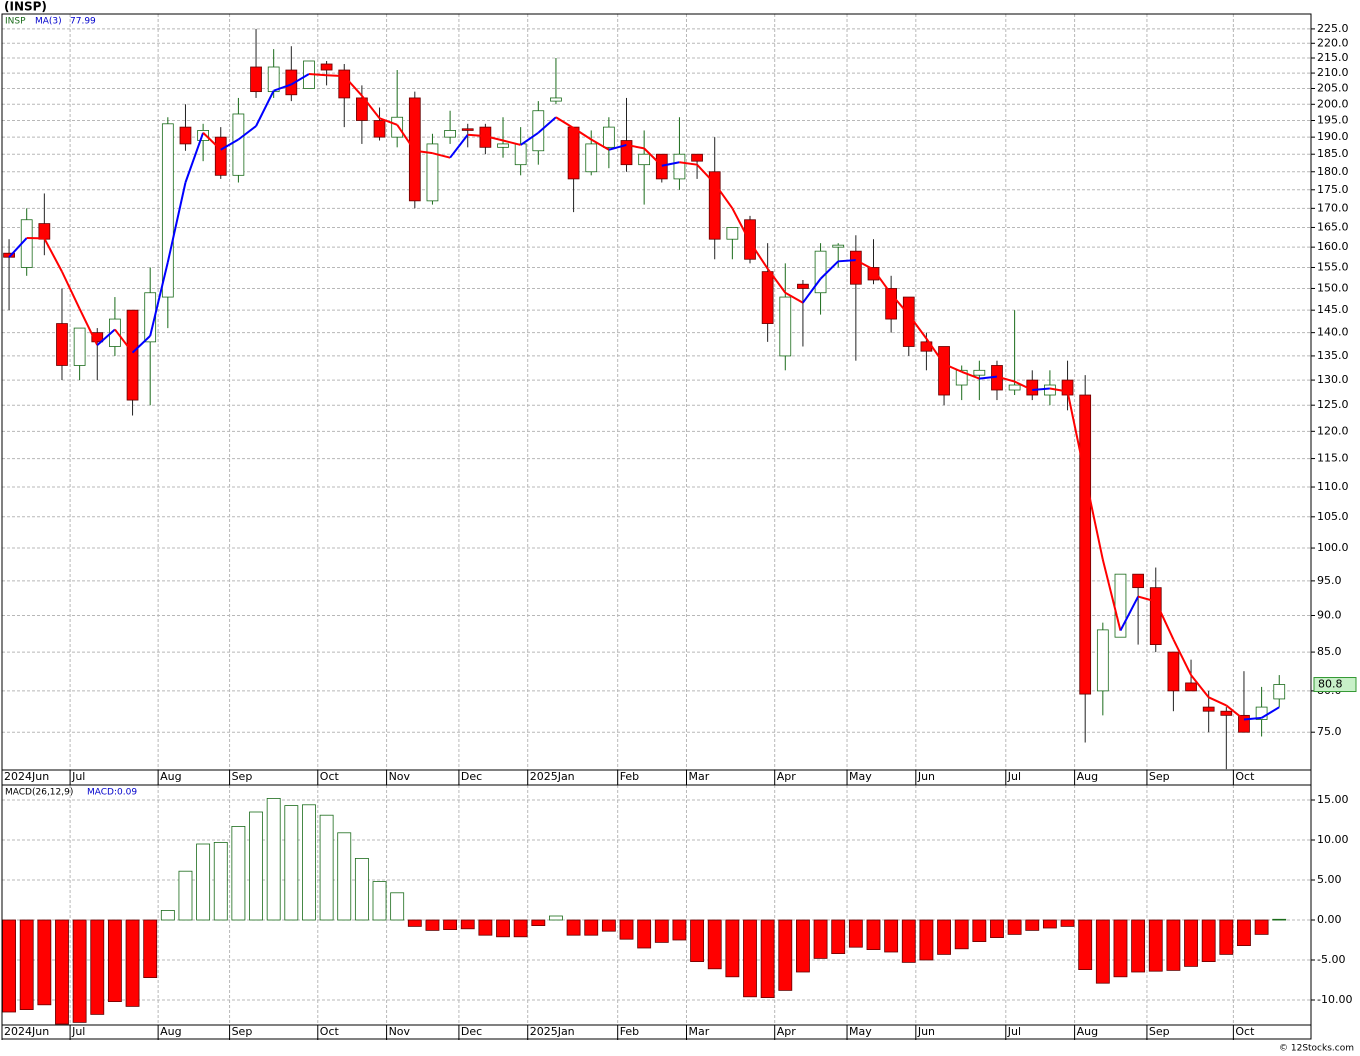  I want to click on macd-value-name: MACD:, so click(102, 793).